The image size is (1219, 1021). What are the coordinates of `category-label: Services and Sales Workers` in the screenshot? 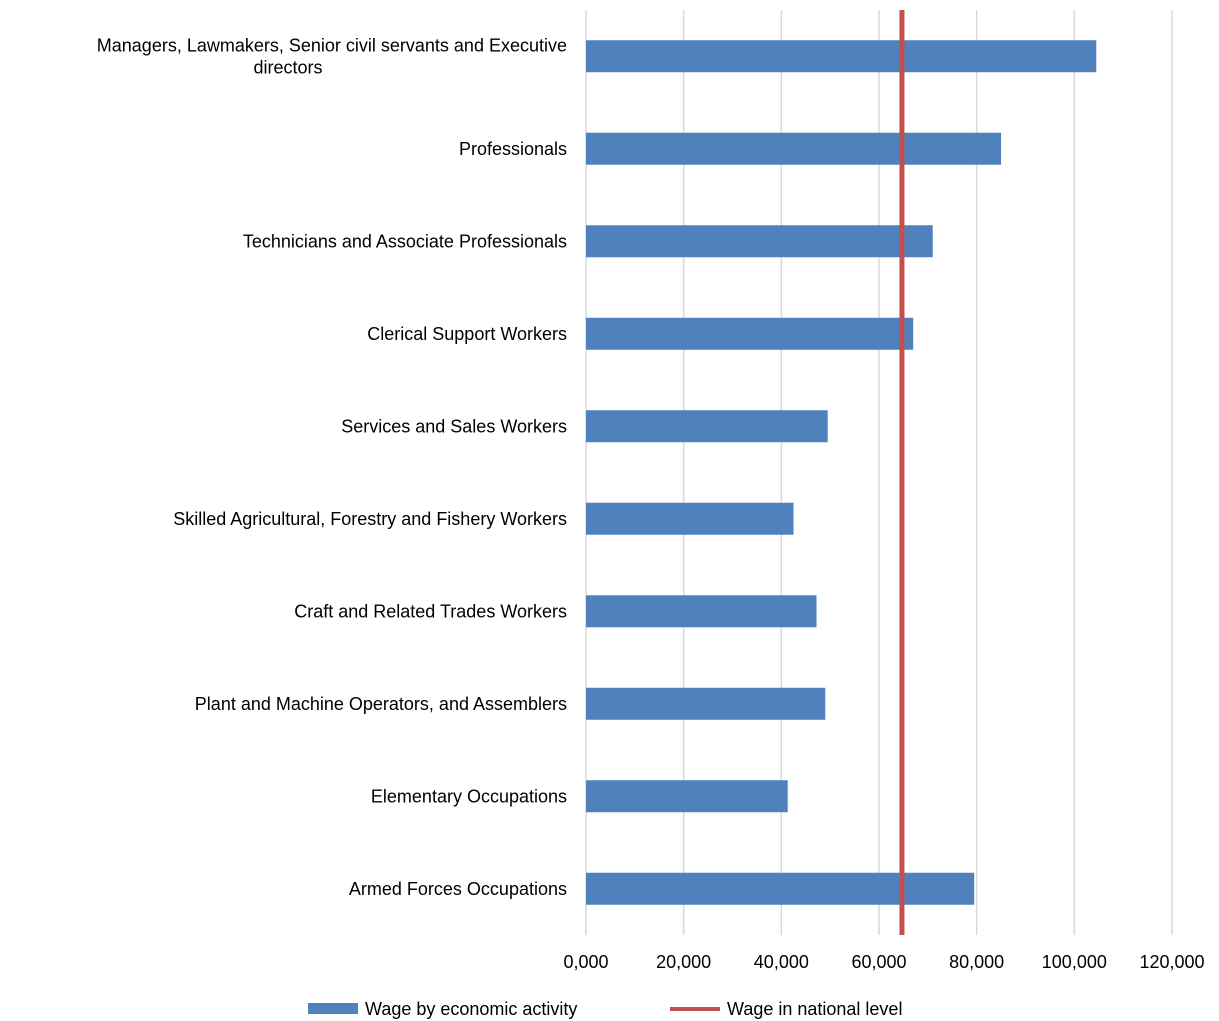 It's located at (454, 426).